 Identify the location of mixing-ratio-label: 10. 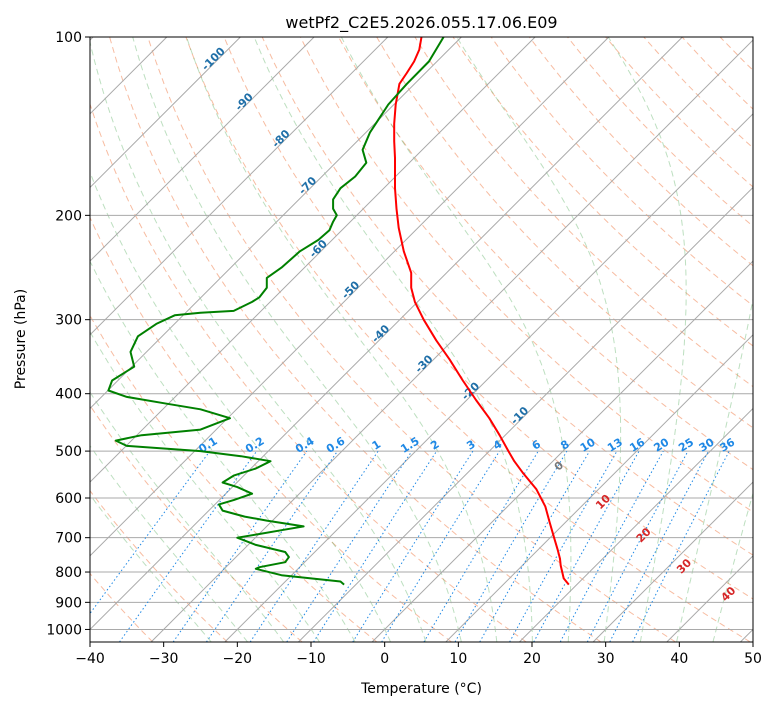
(588, 444).